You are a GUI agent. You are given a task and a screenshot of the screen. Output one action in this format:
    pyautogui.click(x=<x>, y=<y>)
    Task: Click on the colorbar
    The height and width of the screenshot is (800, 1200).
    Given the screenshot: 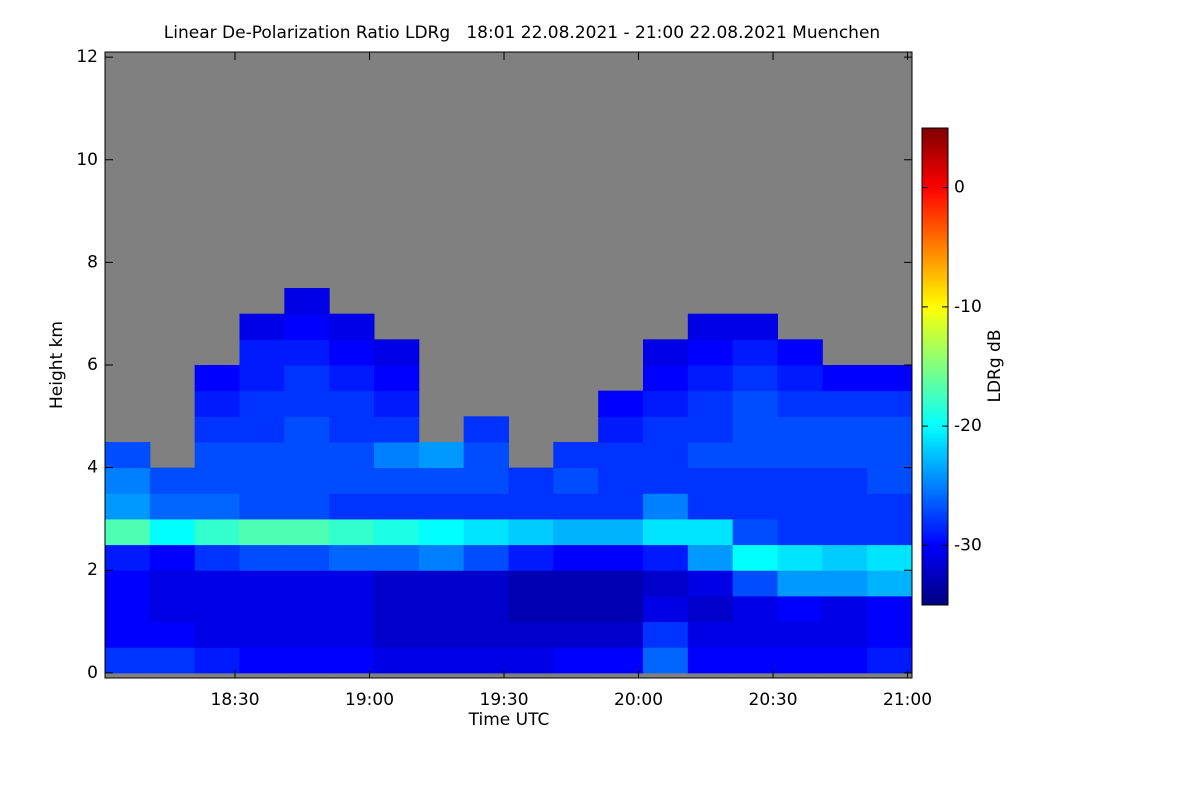 What is the action you would take?
    pyautogui.click(x=935, y=366)
    